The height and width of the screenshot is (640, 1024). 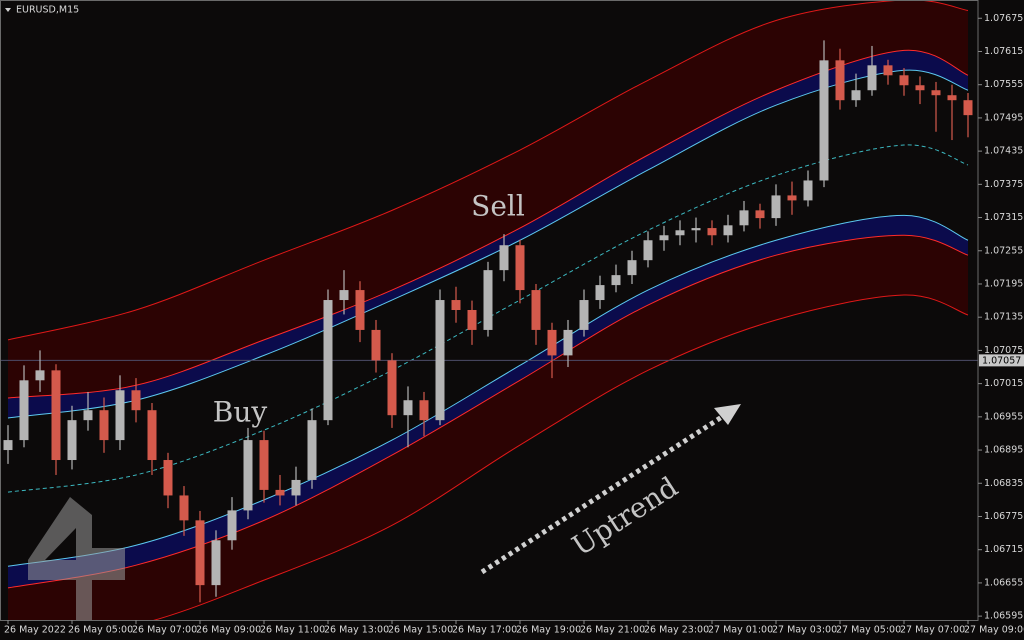 What do you see at coordinates (8, 10) in the screenshot?
I see `symbol-menu` at bounding box center [8, 10].